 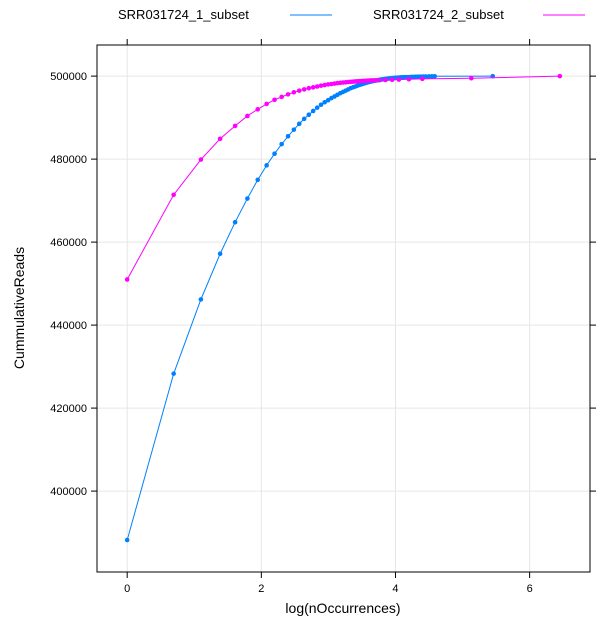 What do you see at coordinates (183, 14) in the screenshot?
I see `legend-label-series-1: SRR031724_1_subset` at bounding box center [183, 14].